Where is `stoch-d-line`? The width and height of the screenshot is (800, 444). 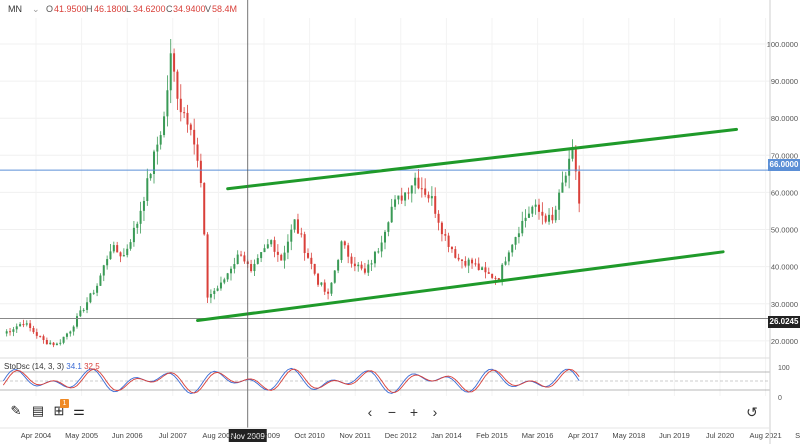
stoch-d-line is located at coordinates (291, 381).